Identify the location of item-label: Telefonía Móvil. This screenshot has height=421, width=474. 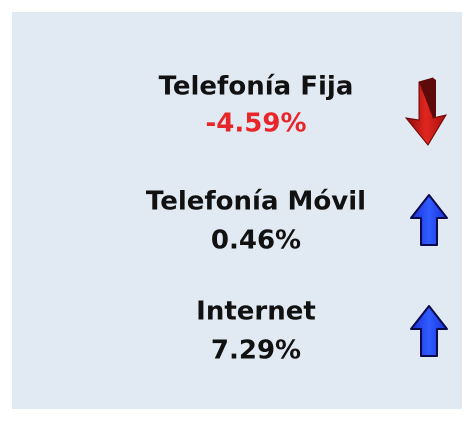
(256, 202).